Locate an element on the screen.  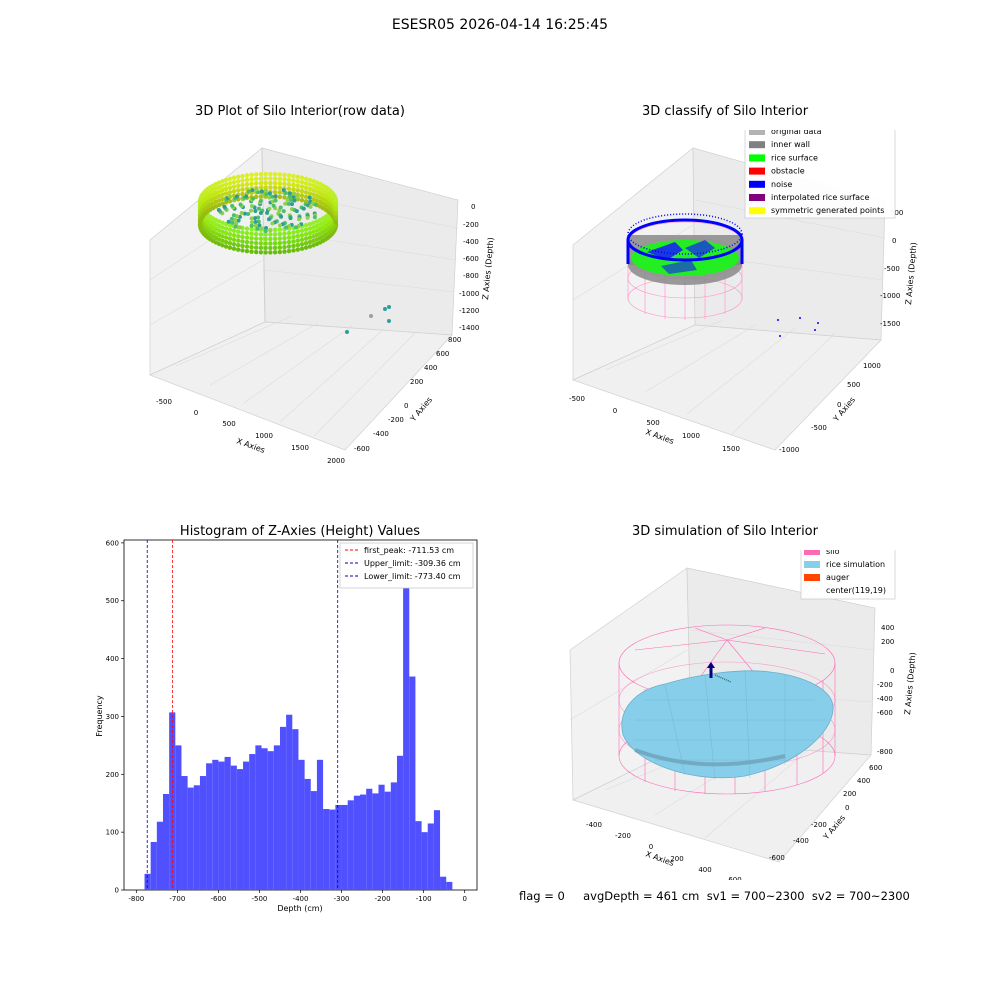
z-tick-label: 0 is located at coordinates (894, 241).